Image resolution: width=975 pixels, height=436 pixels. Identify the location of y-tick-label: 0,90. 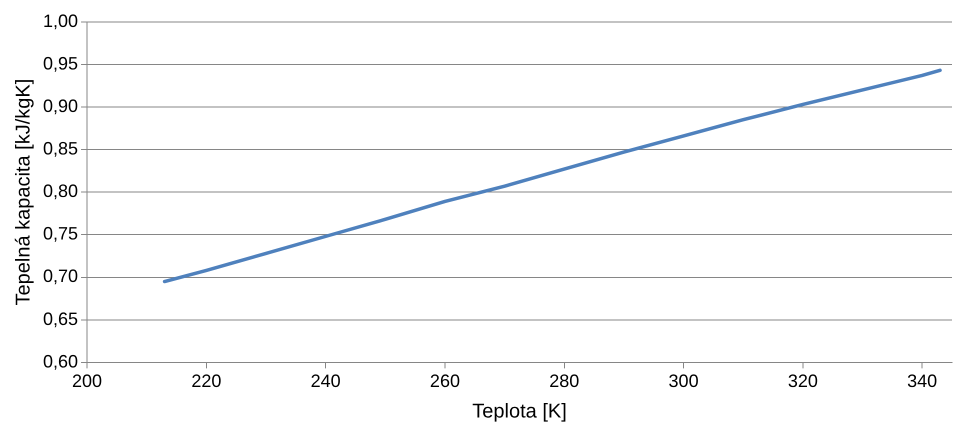
(60, 106).